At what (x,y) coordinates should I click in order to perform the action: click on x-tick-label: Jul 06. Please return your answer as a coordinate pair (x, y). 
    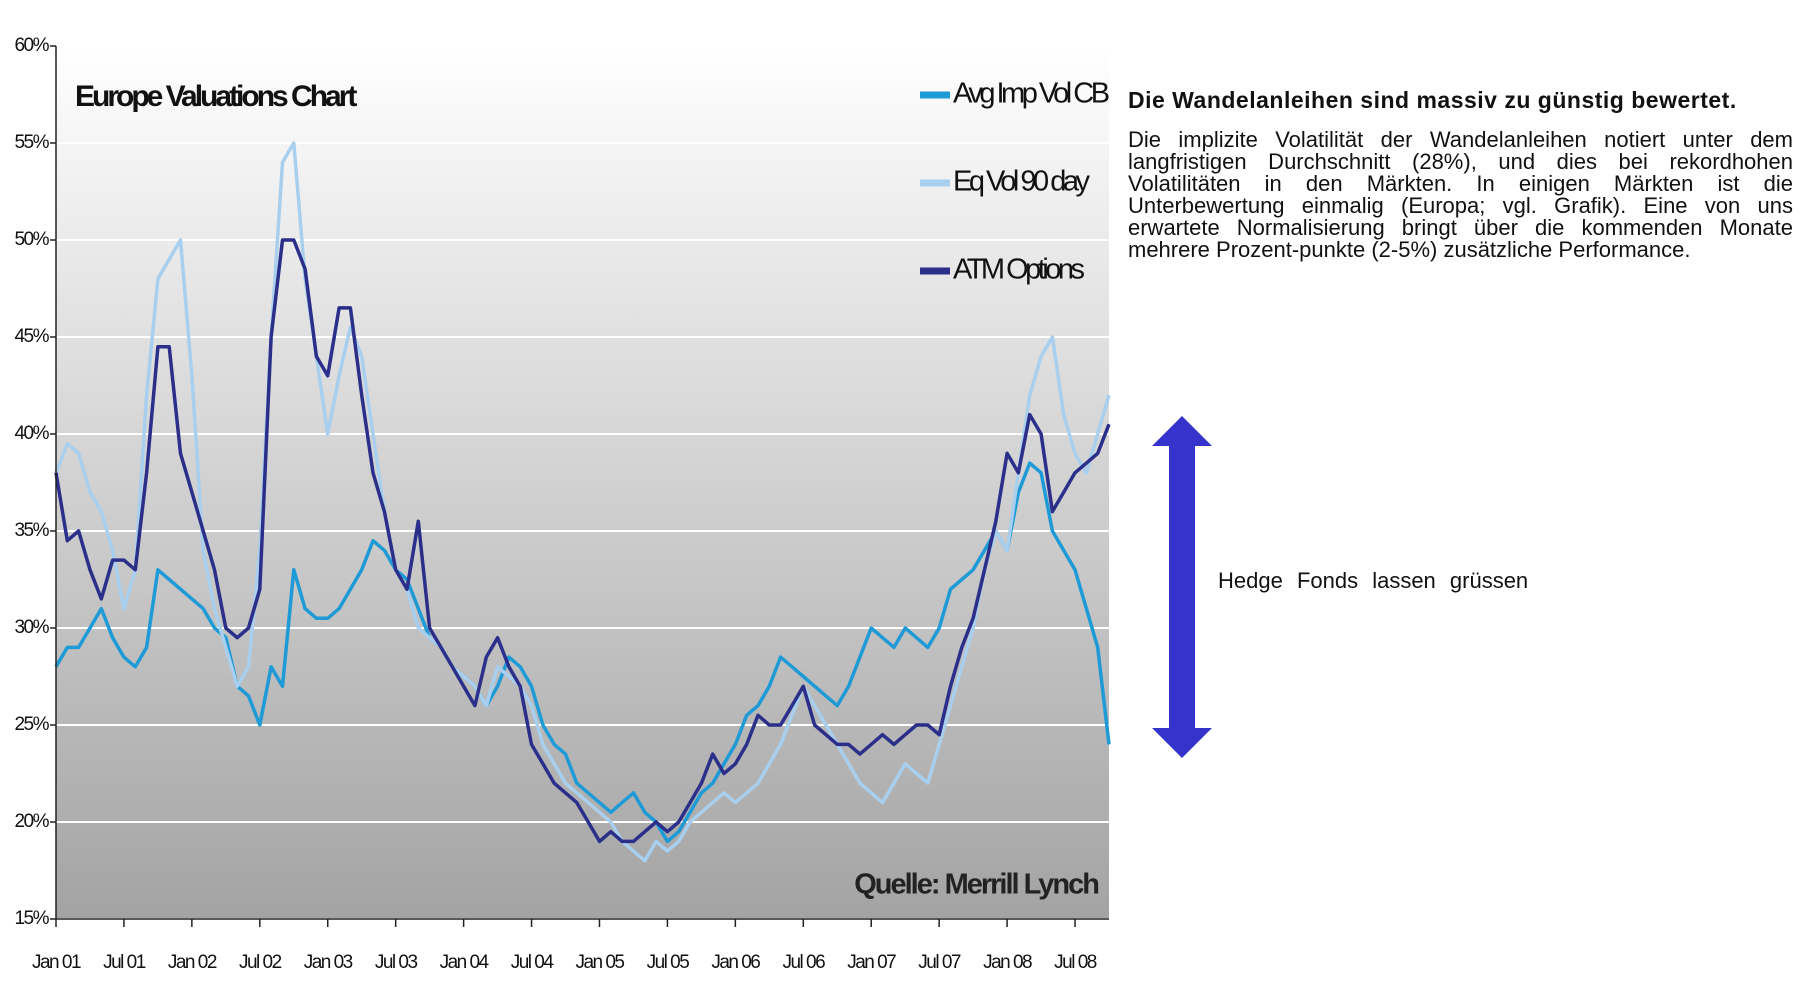
    Looking at the image, I should click on (803, 962).